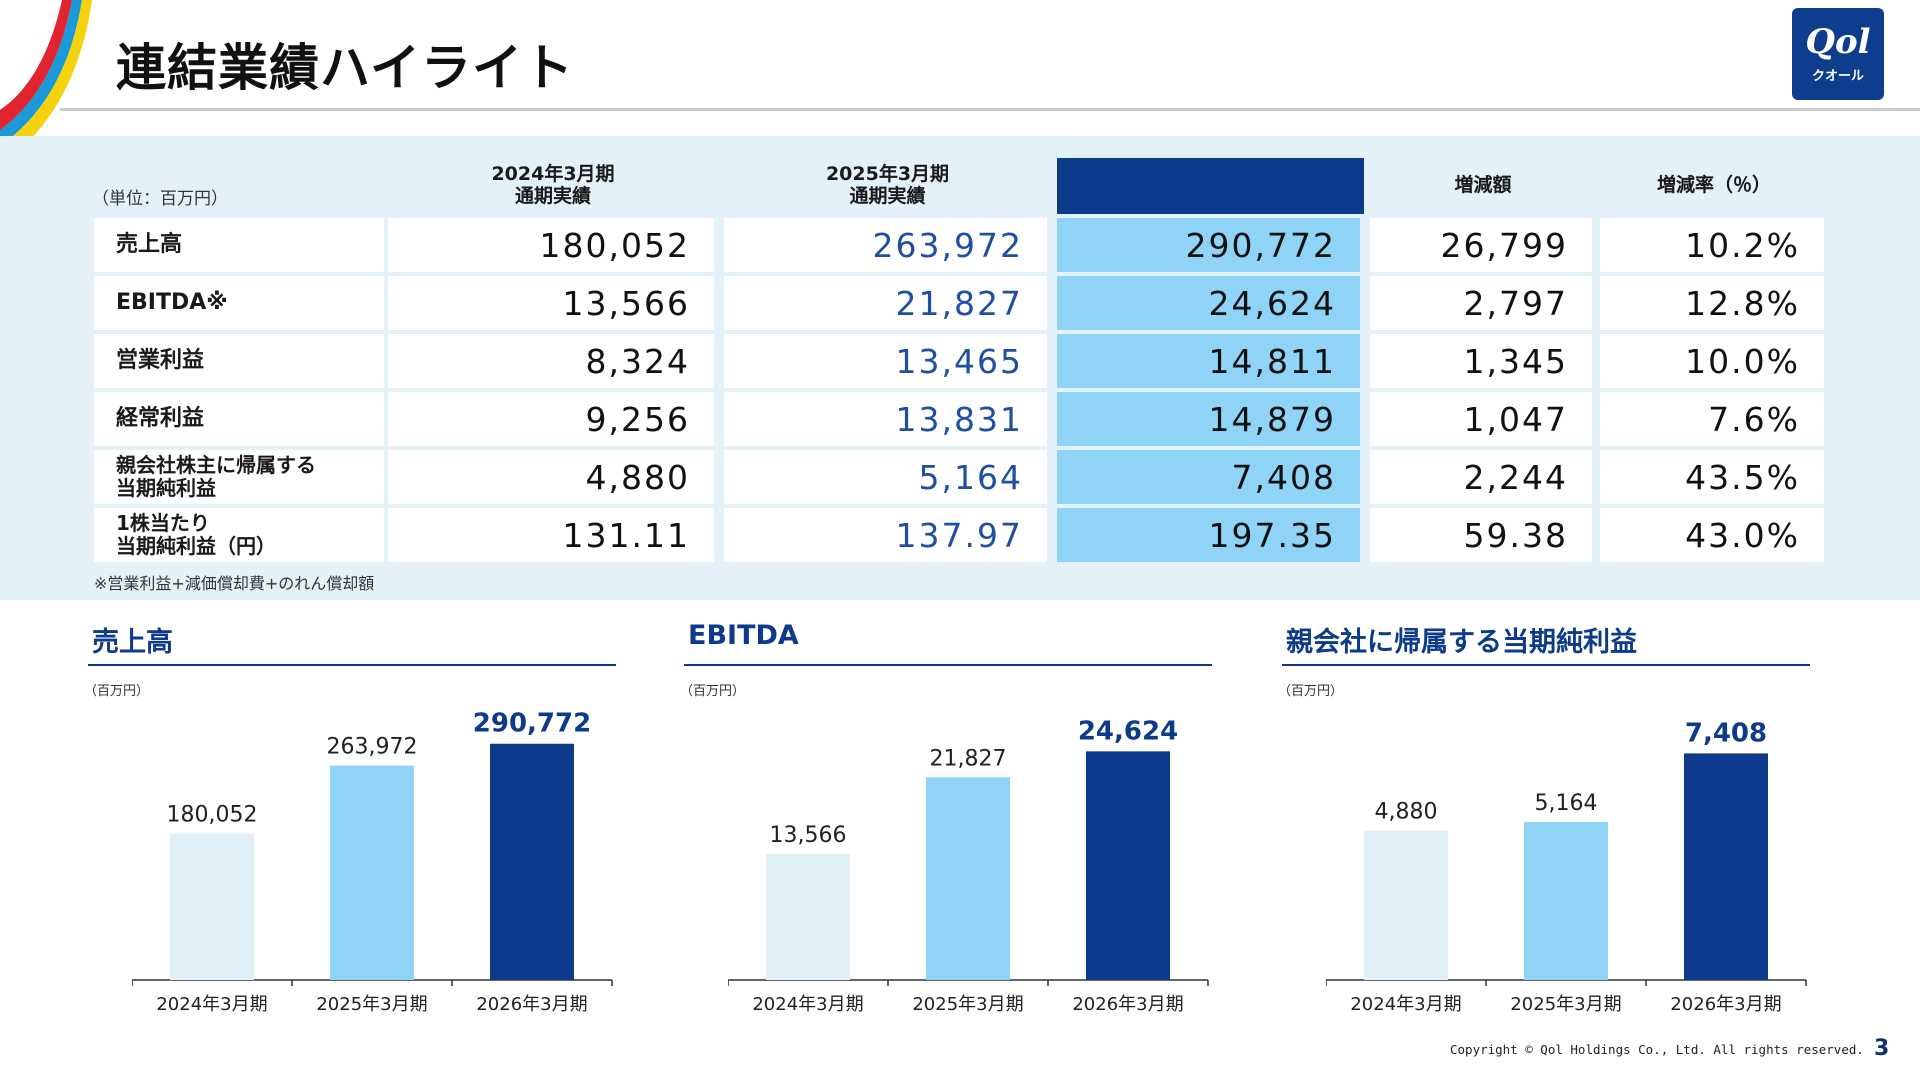  Describe the element at coordinates (160, 419) in the screenshot. I see `row-label-line: 経常利益` at that location.